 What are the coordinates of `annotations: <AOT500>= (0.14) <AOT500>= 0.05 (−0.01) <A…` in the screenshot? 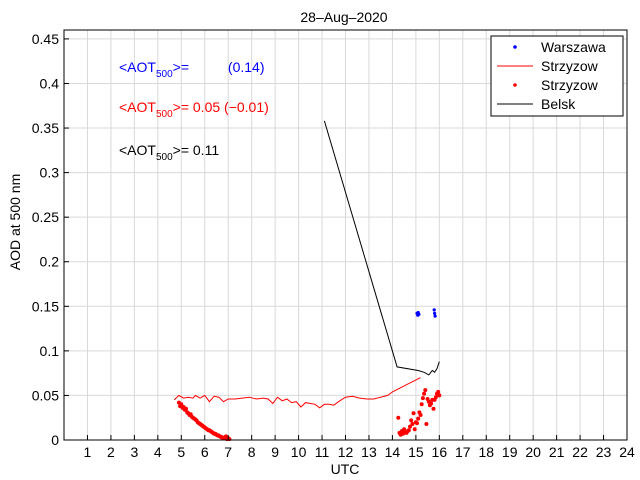 It's located at (194, 111).